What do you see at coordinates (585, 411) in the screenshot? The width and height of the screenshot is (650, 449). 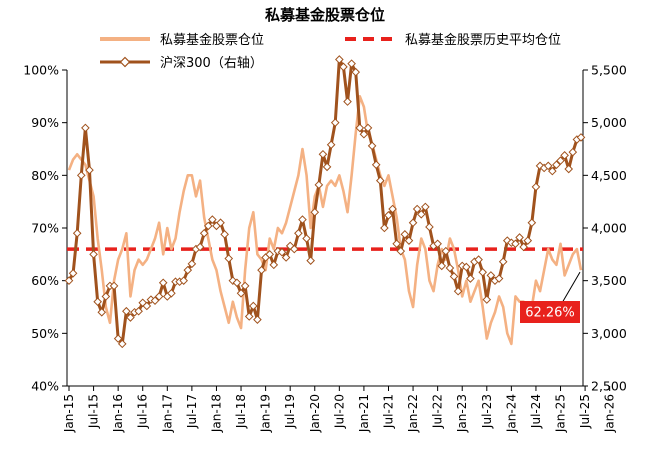 I see `x-tick-label: Jul-25` at bounding box center [585, 411].